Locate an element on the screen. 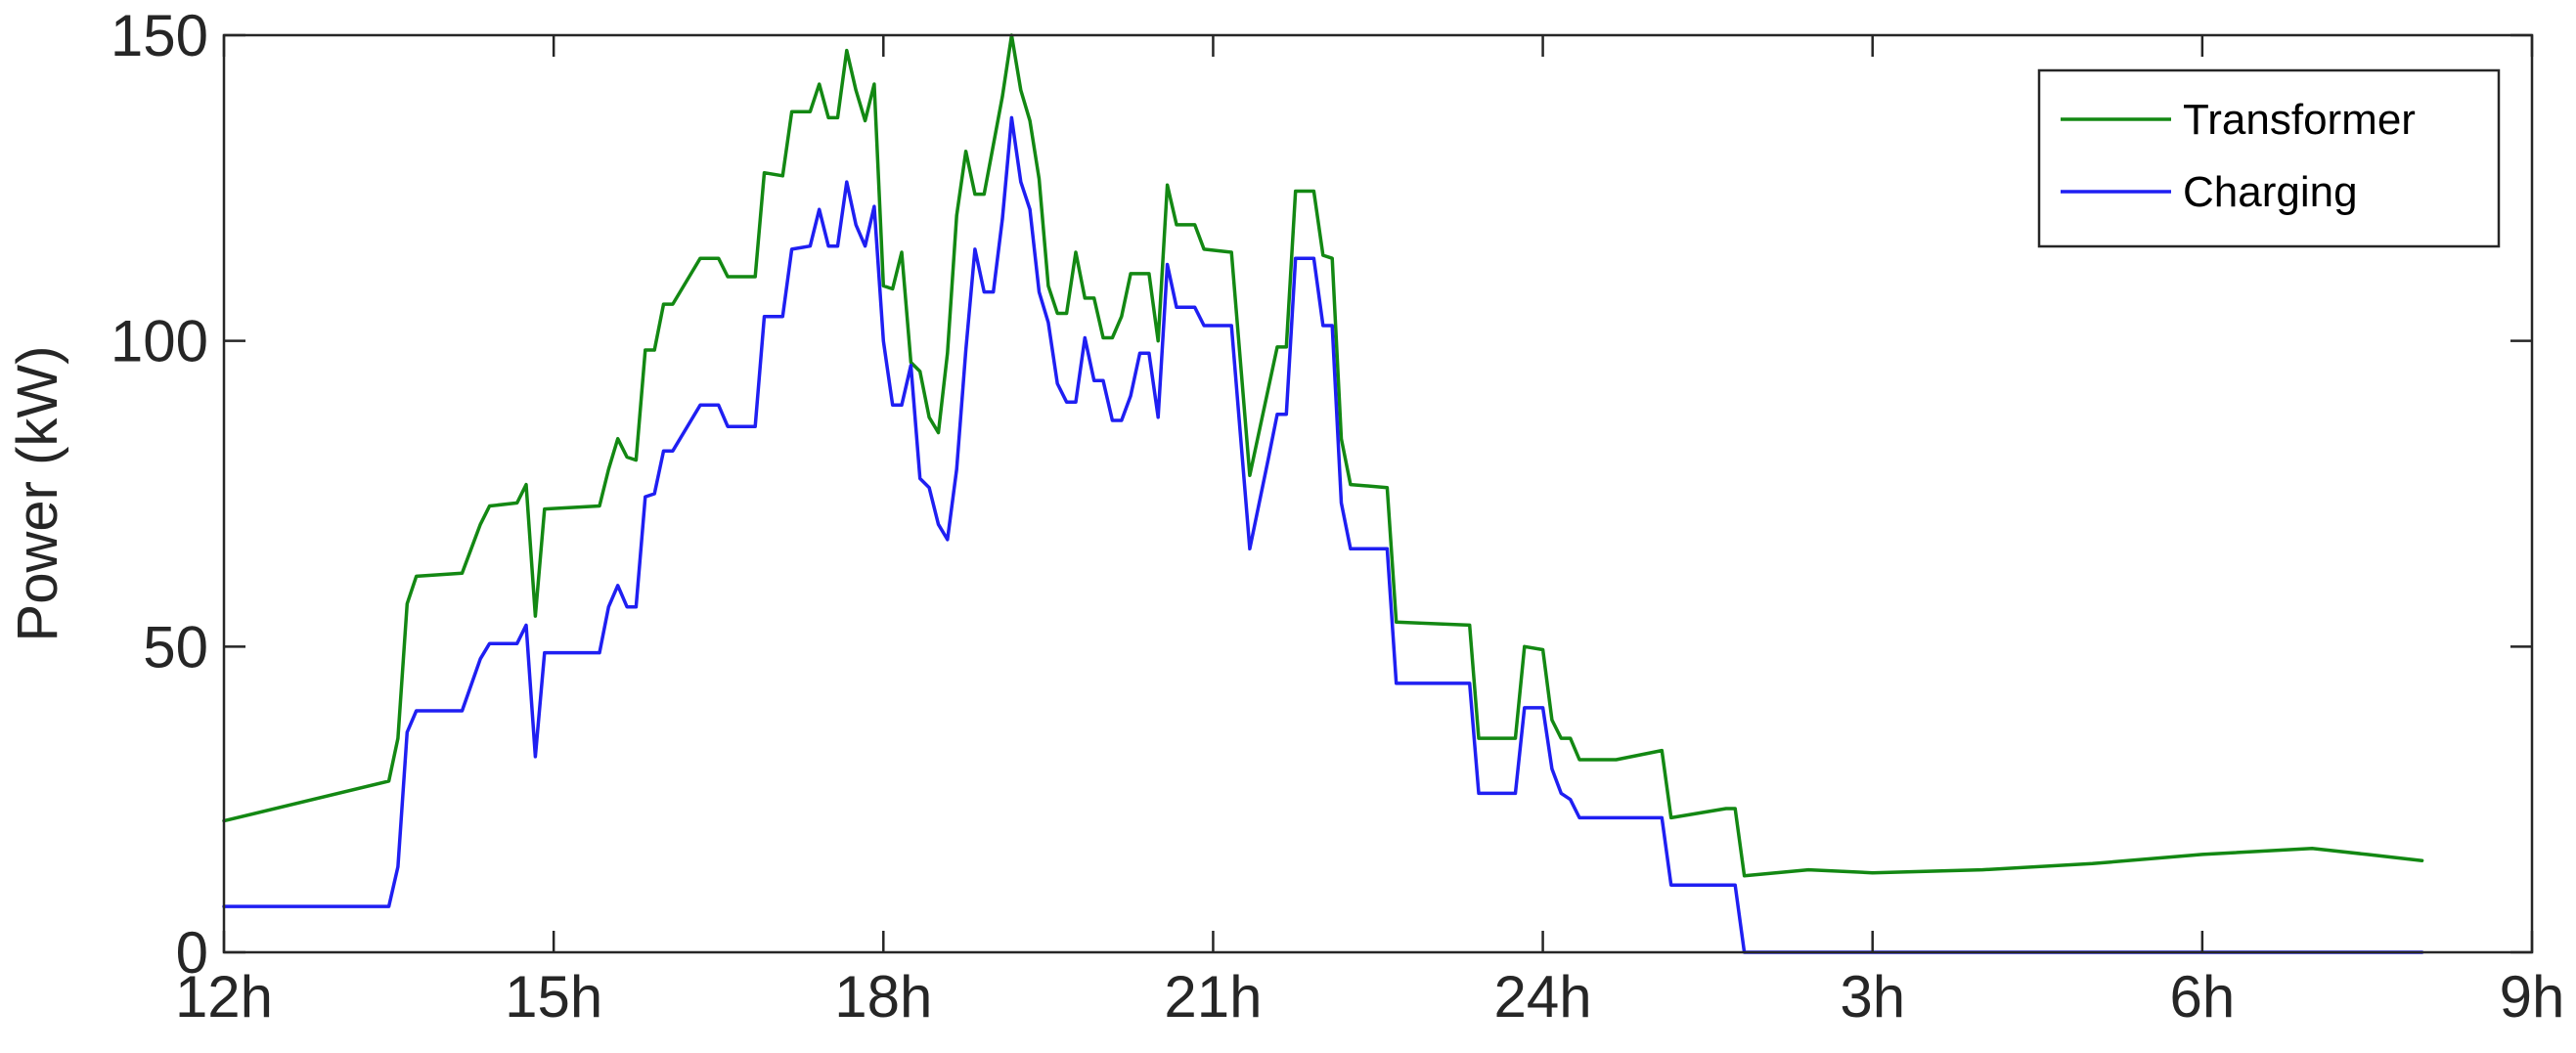  y-tick-label: 150 is located at coordinates (159, 35).